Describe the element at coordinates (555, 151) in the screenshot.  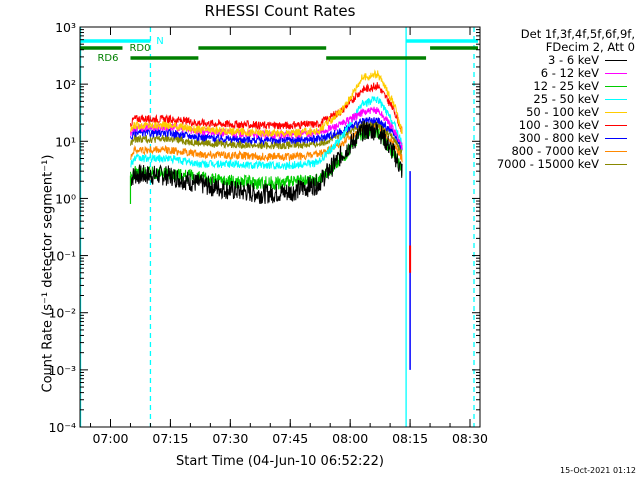
I see `legend-label: 800 - 7000 keV` at that location.